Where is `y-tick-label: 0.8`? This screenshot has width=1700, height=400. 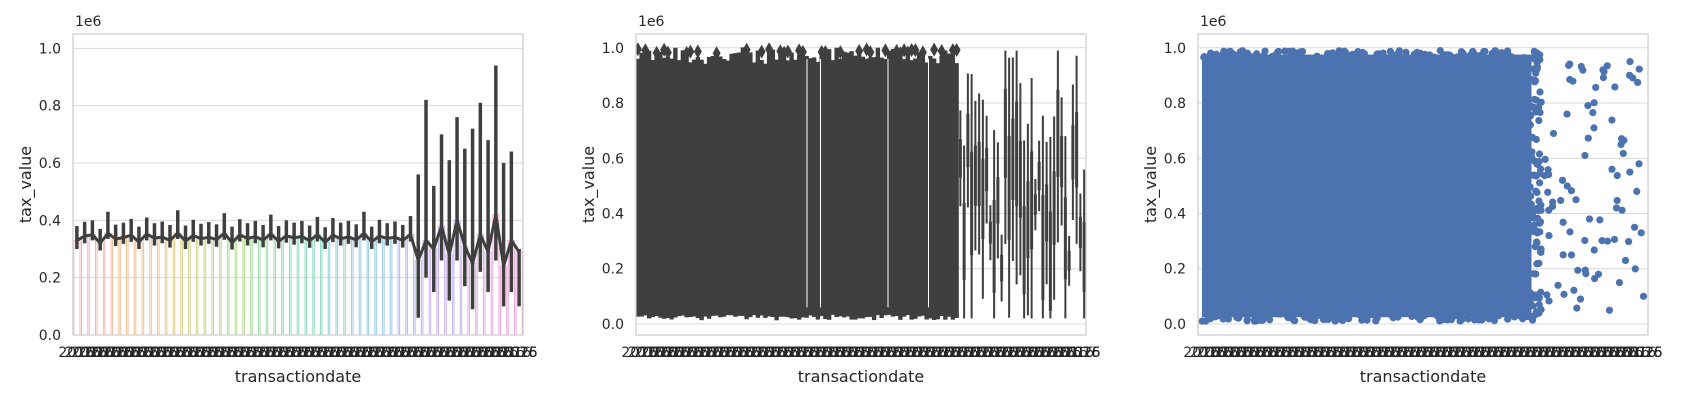
y-tick-label: 0.8 is located at coordinates (613, 104).